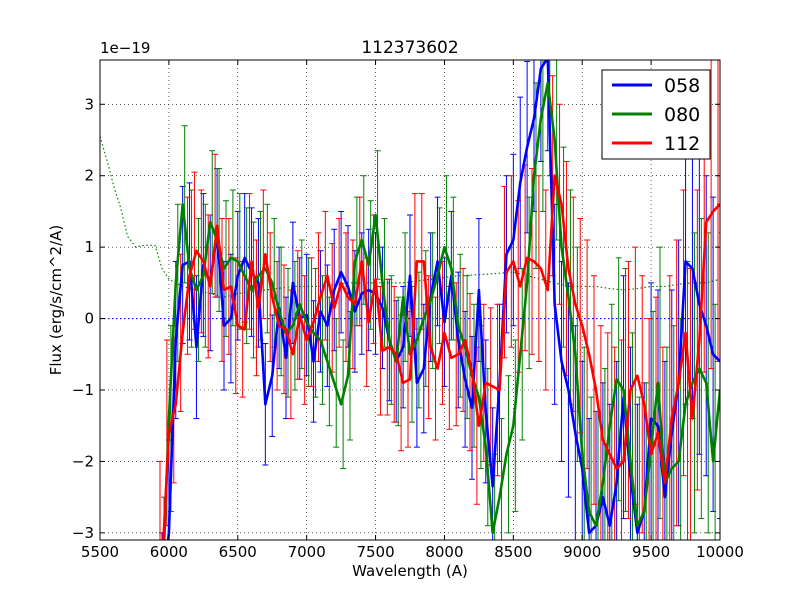 This screenshot has height=604, width=800. Describe the element at coordinates (89, 176) in the screenshot. I see `y-tick-label: 2` at that location.